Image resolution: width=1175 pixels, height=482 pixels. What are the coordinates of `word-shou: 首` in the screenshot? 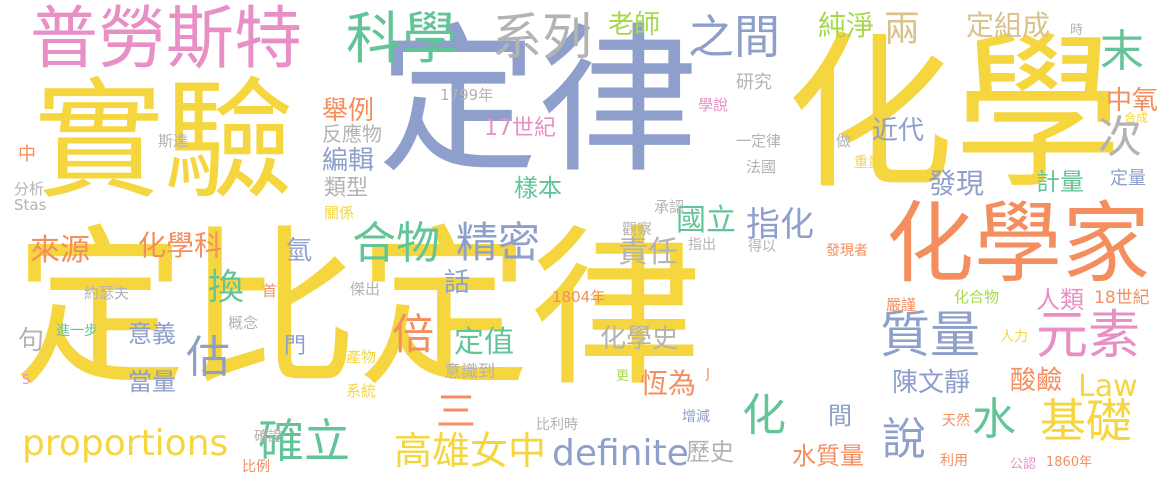 It's located at (270, 291).